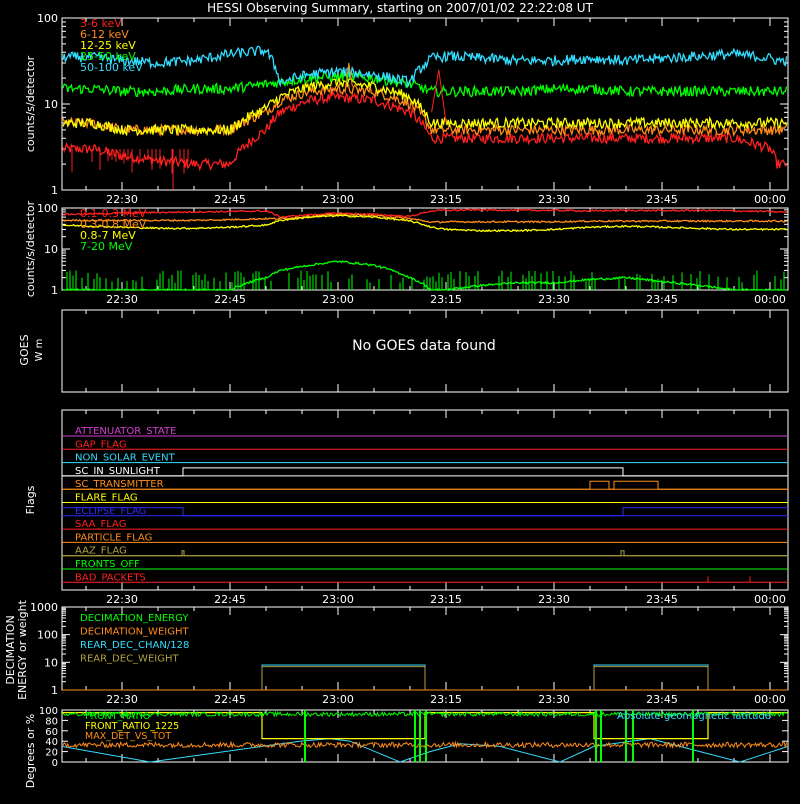 This screenshot has width=800, height=804. Describe the element at coordinates (108, 45) in the screenshot. I see `legend-entry: 12-25 keV` at that location.